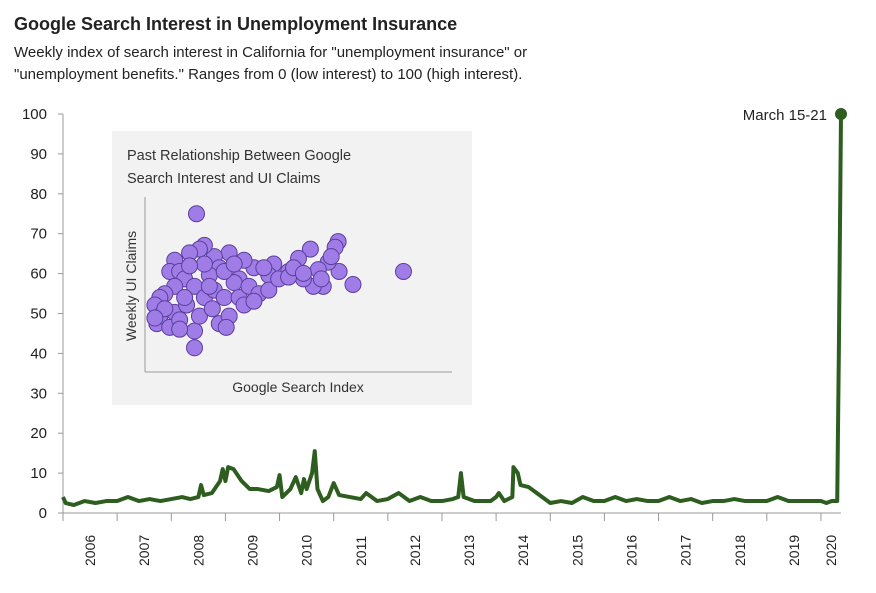  Describe the element at coordinates (298, 387) in the screenshot. I see `inset-x-label: Google Search Index` at that location.